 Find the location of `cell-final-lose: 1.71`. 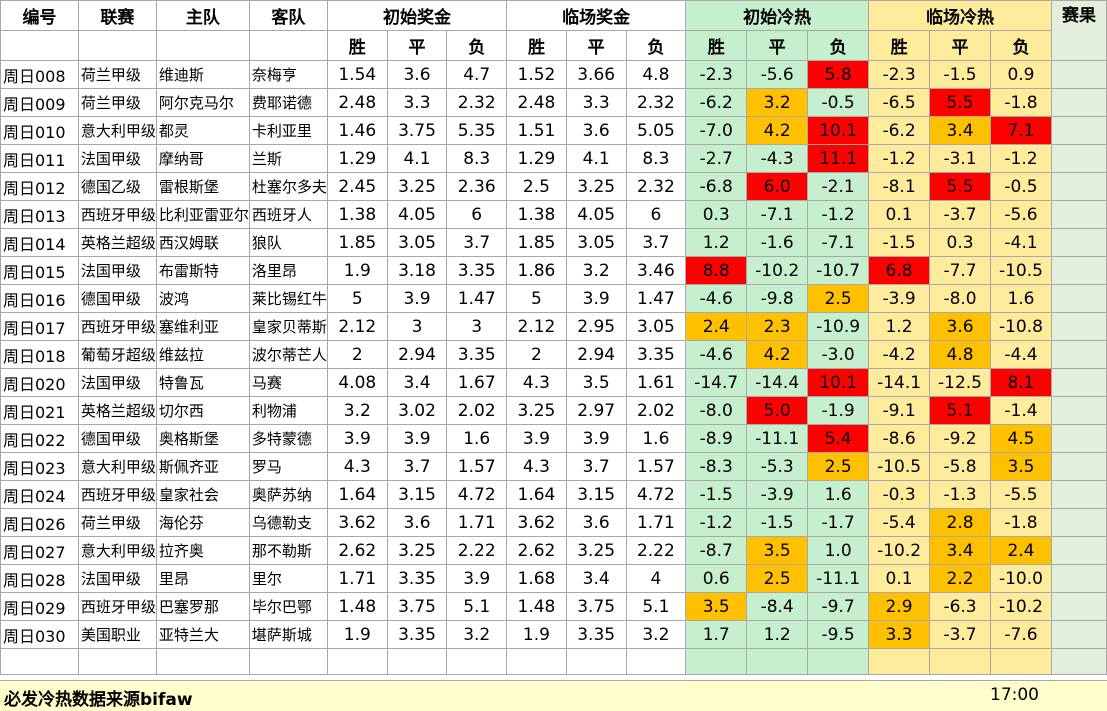

cell-final-lose: 1.71 is located at coordinates (656, 522).